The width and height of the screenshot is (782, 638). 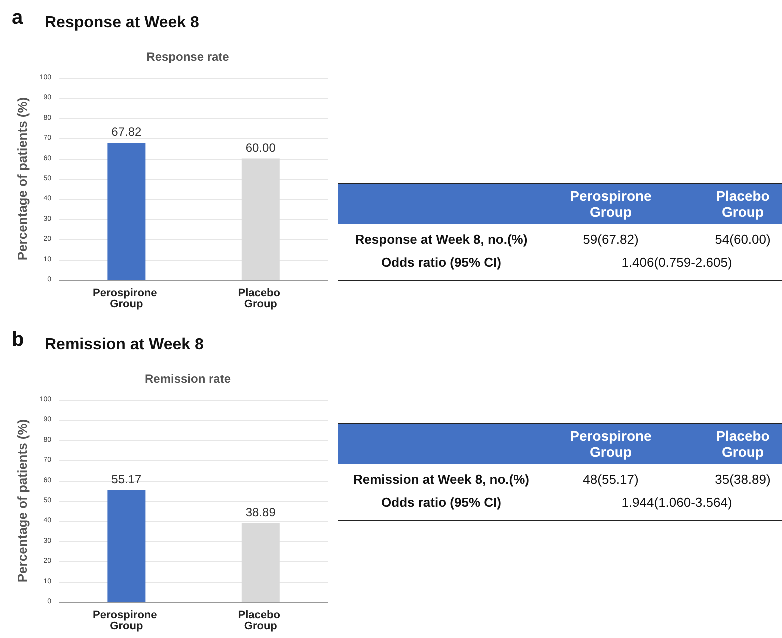 I want to click on text: b, so click(x=18, y=340).